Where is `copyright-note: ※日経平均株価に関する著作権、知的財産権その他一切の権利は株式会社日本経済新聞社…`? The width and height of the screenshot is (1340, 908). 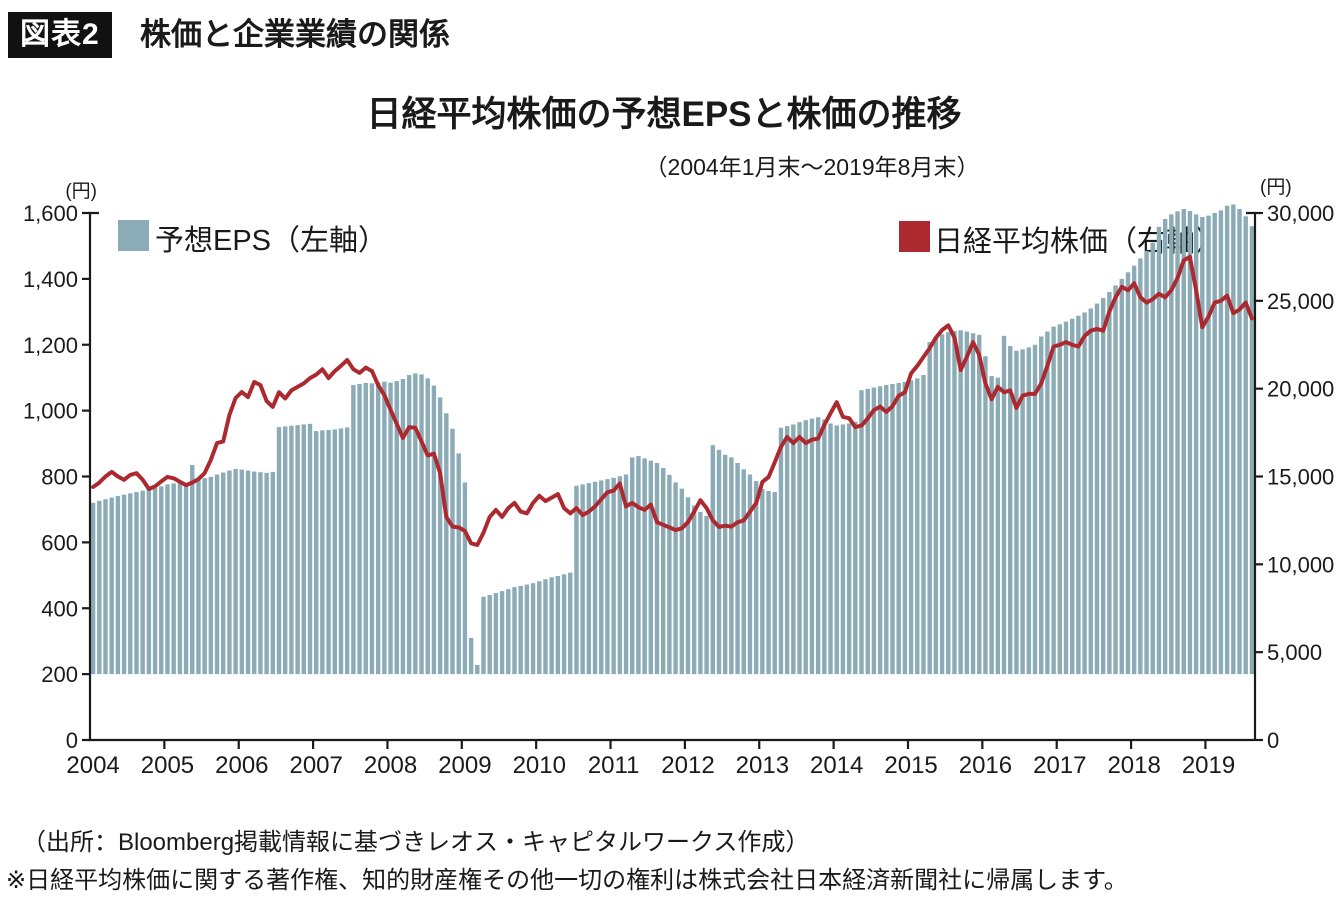
copyright-note: ※日経平均株価に関する著作権、知的財産権その他一切の権利は株式会社日本経済新聞社… is located at coordinates (567, 880).